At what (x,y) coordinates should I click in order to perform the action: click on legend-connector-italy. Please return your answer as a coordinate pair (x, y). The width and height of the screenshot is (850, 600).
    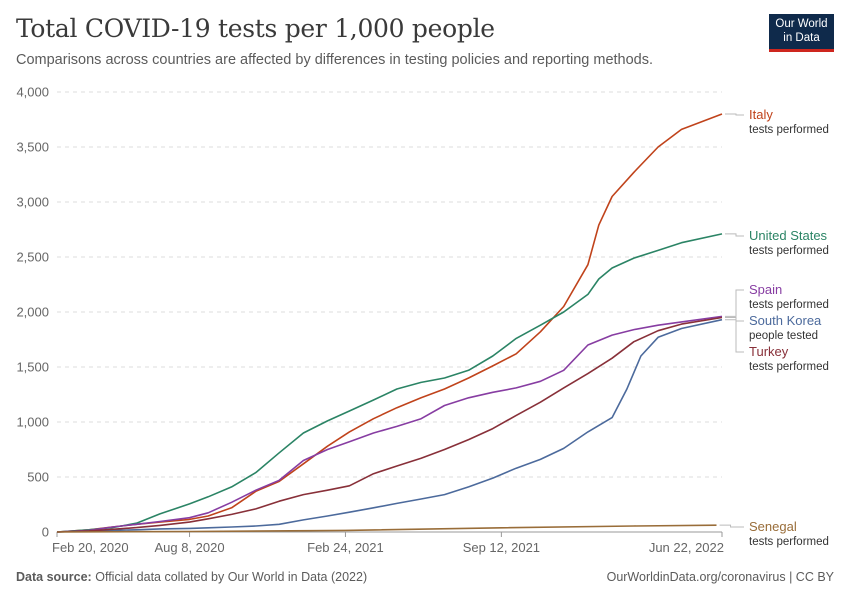
    Looking at the image, I should click on (734, 114).